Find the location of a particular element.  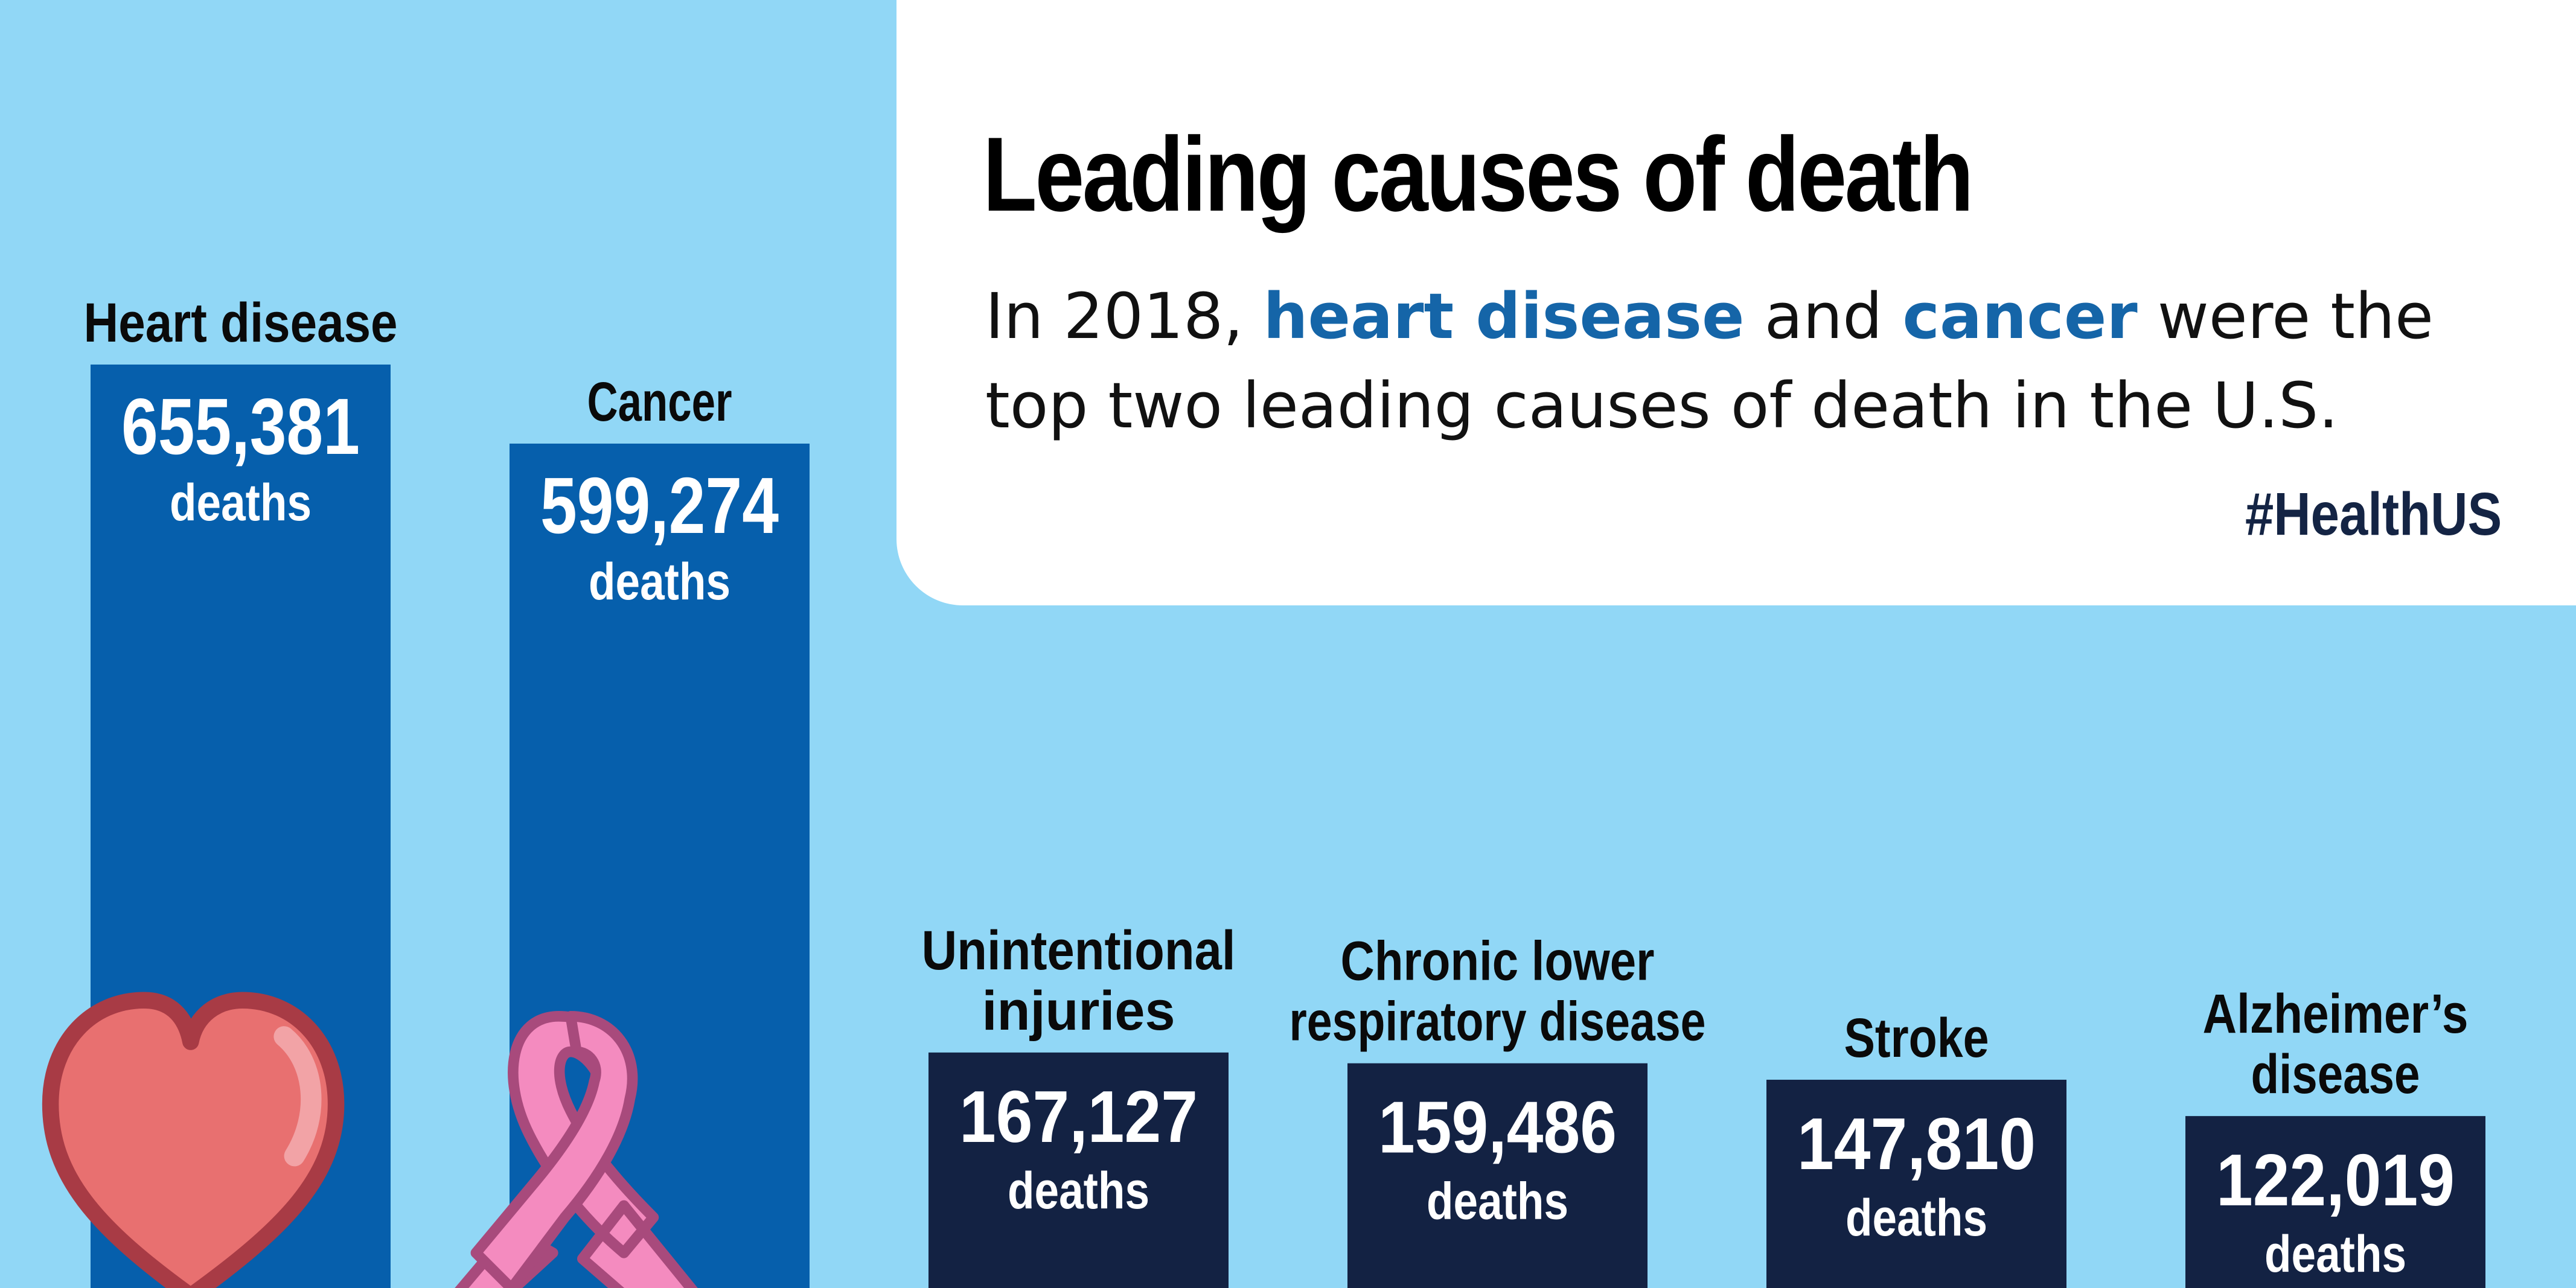

bar-unit-label-0: deaths is located at coordinates (241, 503).